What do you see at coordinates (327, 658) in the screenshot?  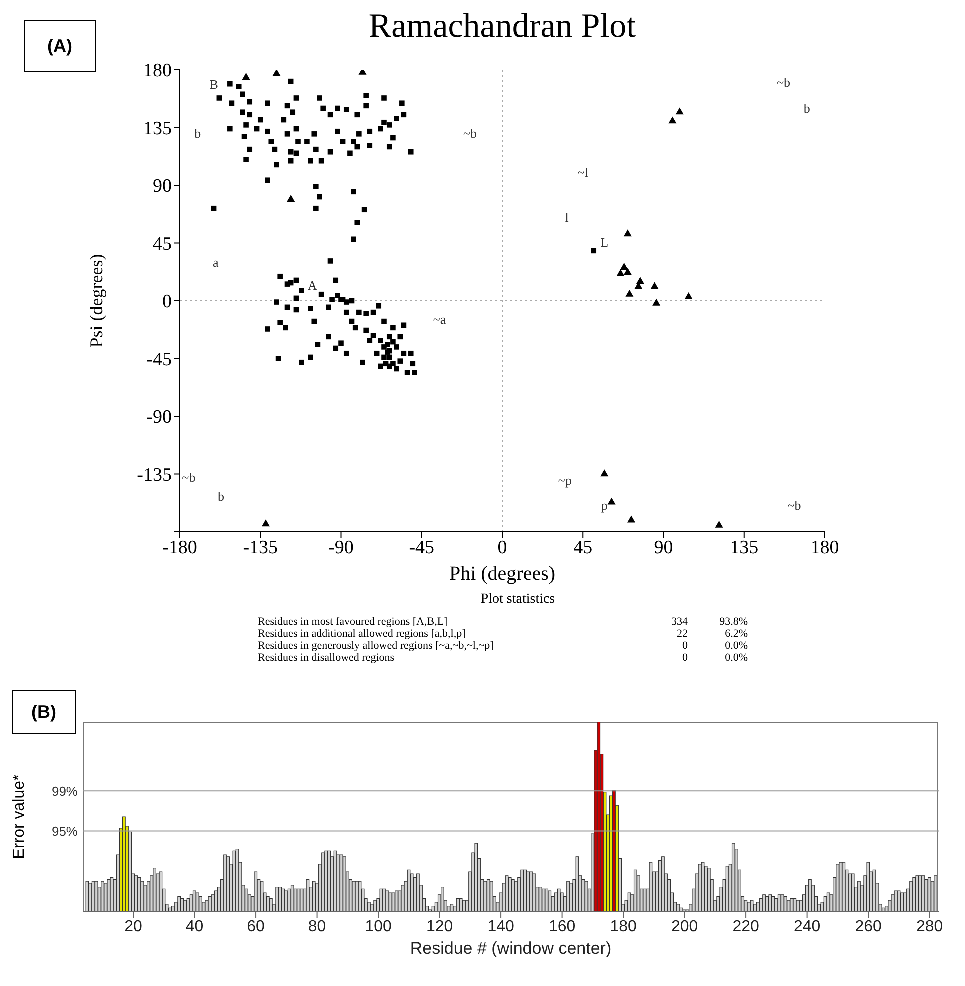 I see `text: Residues in disallowed regions` at bounding box center [327, 658].